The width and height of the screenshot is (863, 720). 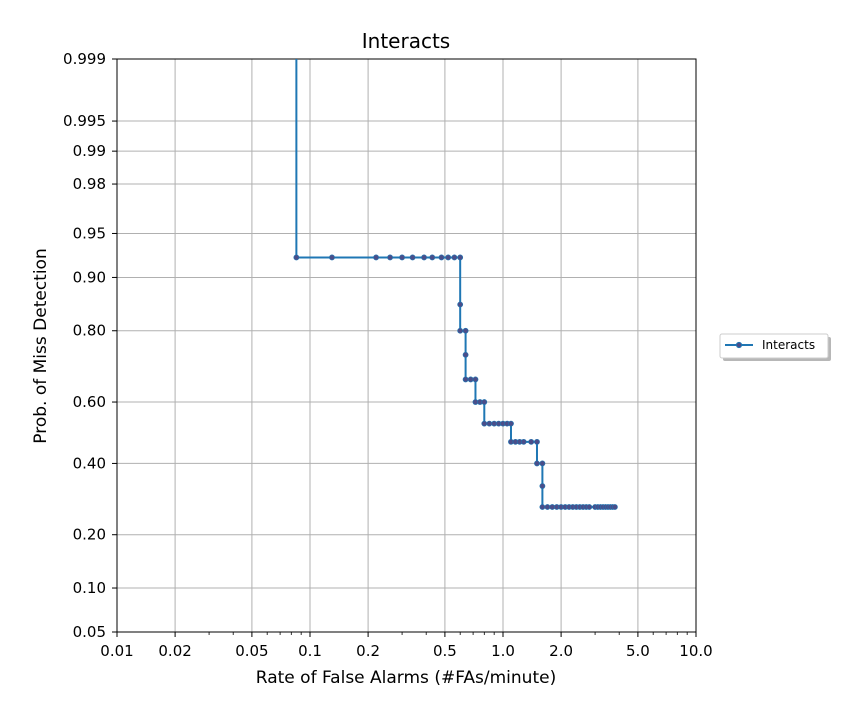 I want to click on x-axis-label: Rate of False Alarms (#FAs/minute), so click(x=406, y=678).